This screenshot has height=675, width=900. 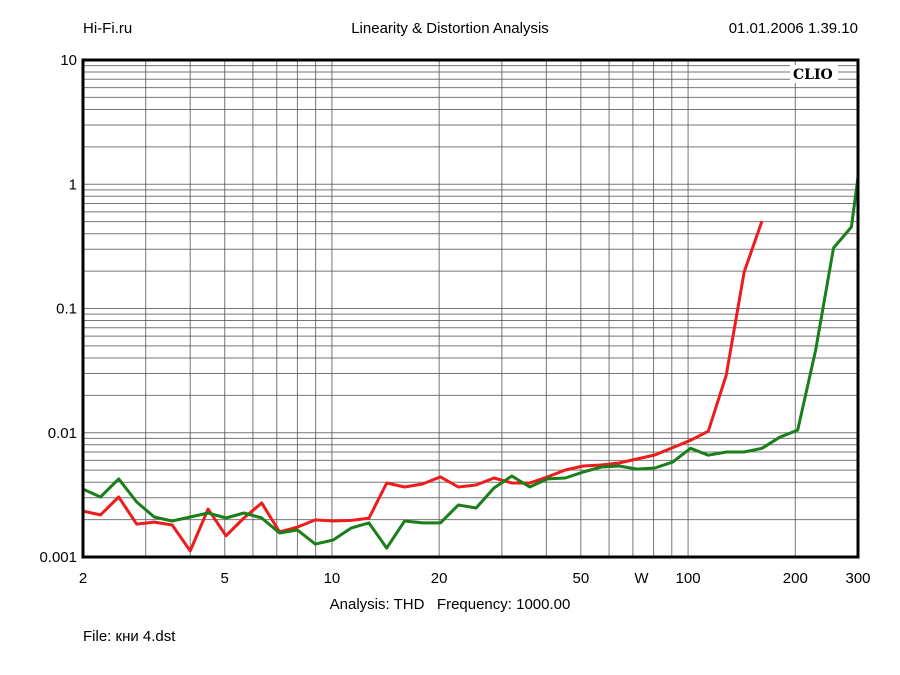 I want to click on y-tick-label: 0.001, so click(x=58, y=557).